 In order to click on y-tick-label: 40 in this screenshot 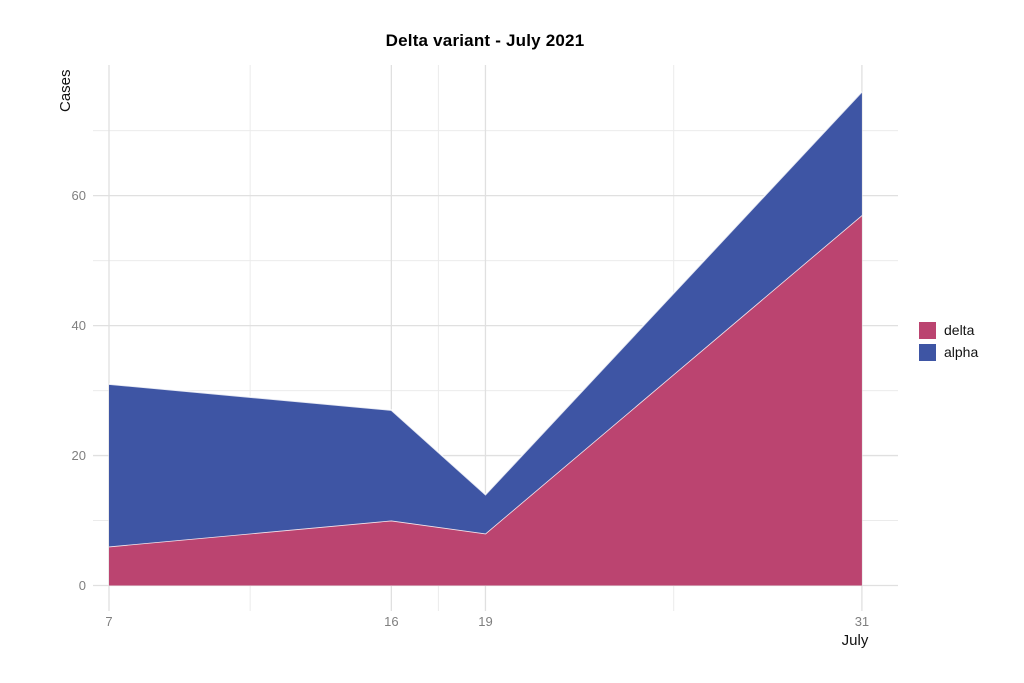, I will do `click(79, 325)`.